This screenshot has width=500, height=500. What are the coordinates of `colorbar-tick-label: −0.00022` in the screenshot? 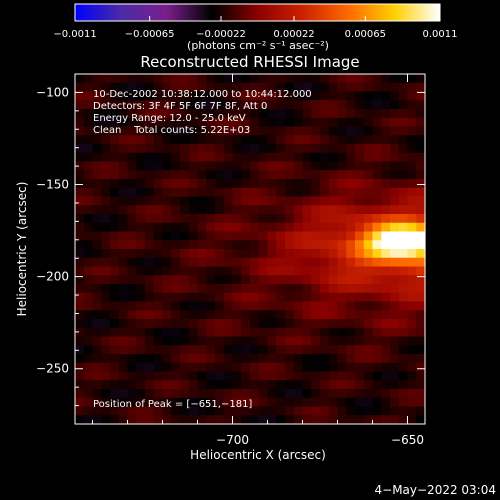 It's located at (221, 34).